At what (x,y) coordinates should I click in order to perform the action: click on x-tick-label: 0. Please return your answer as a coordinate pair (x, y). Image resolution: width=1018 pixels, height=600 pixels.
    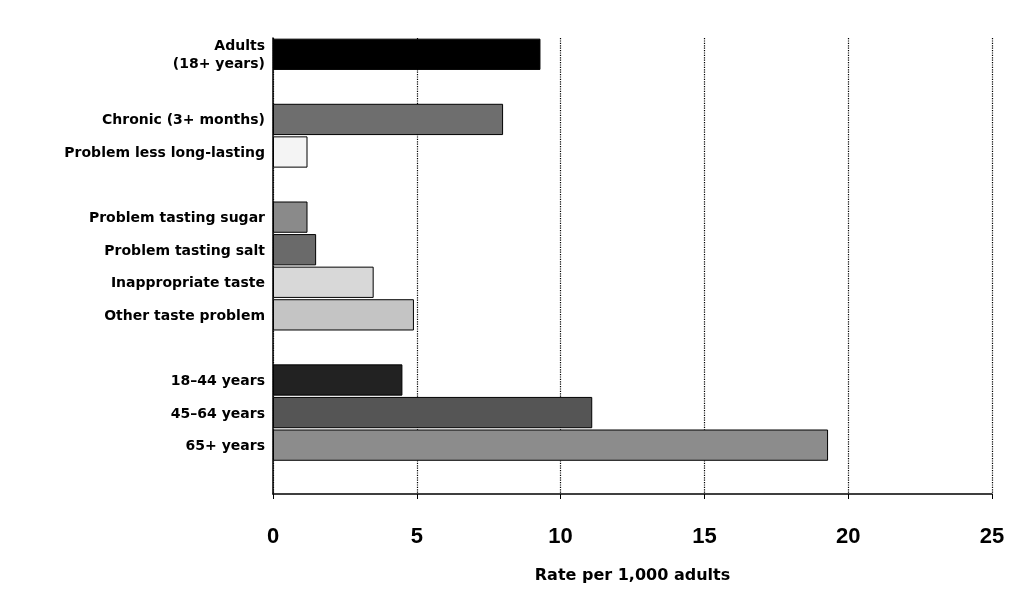
    Looking at the image, I should click on (273, 535).